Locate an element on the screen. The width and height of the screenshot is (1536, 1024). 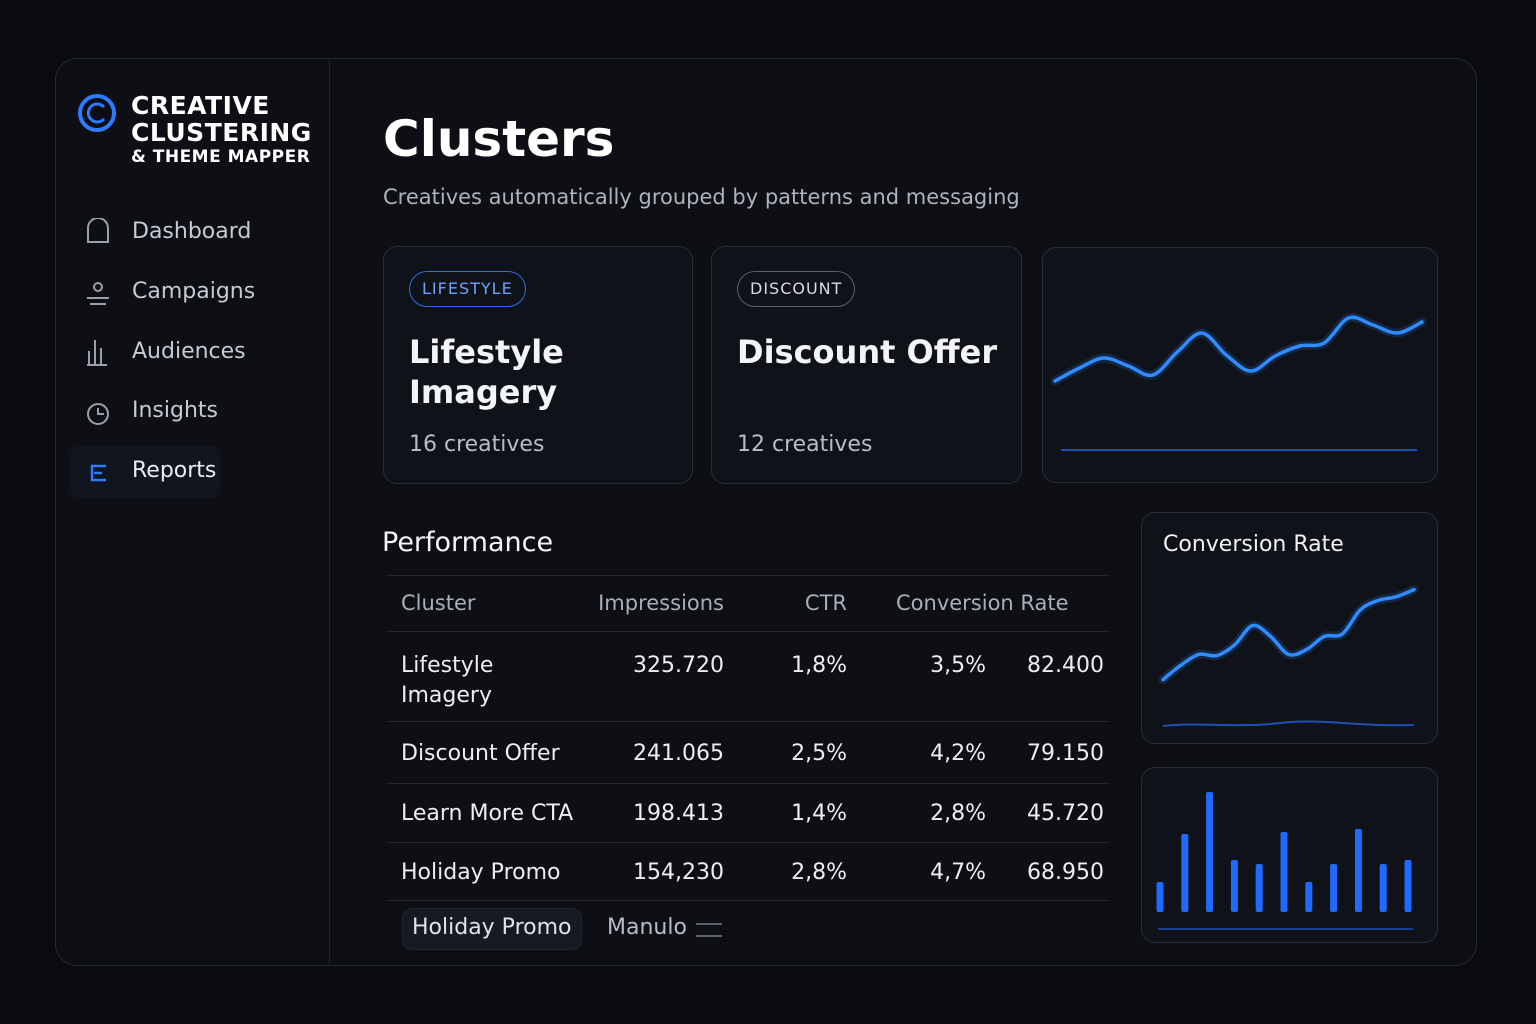
nav-item: Dashboard is located at coordinates (192, 231).